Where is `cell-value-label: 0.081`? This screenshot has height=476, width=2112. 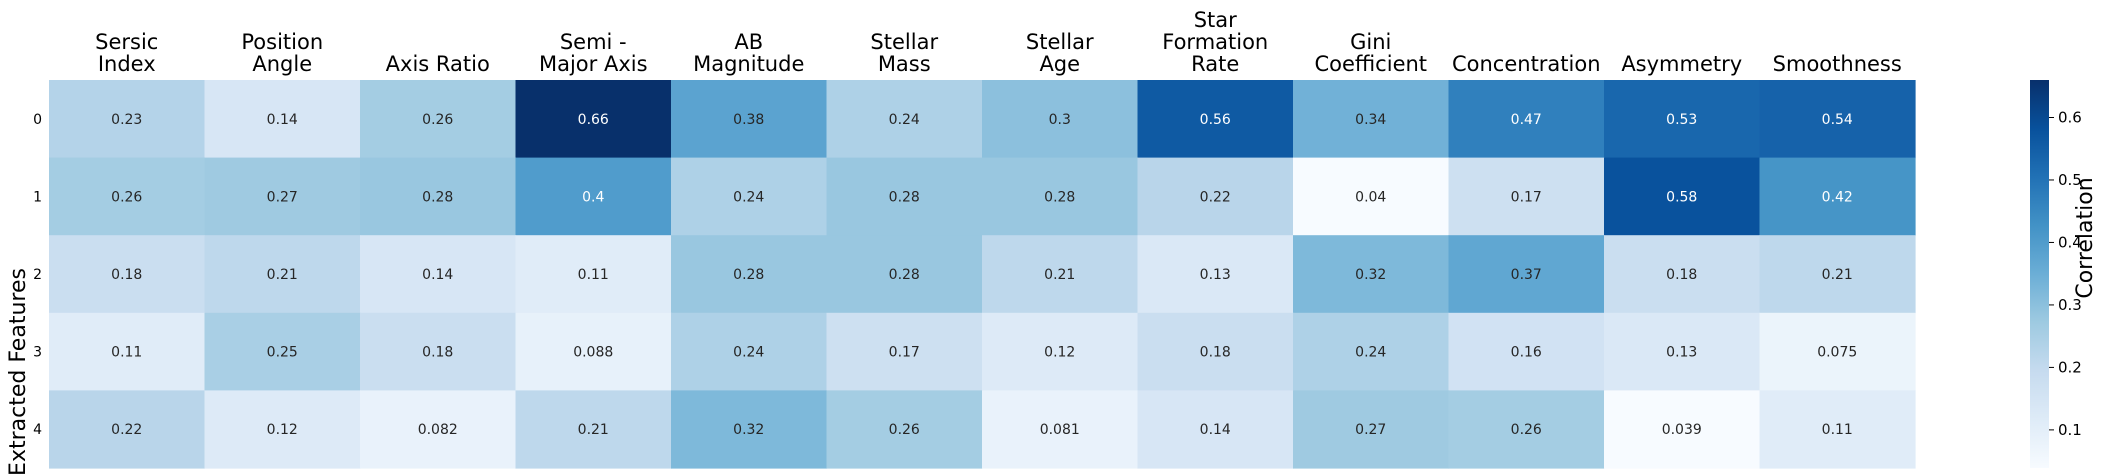 cell-value-label: 0.081 is located at coordinates (1060, 430).